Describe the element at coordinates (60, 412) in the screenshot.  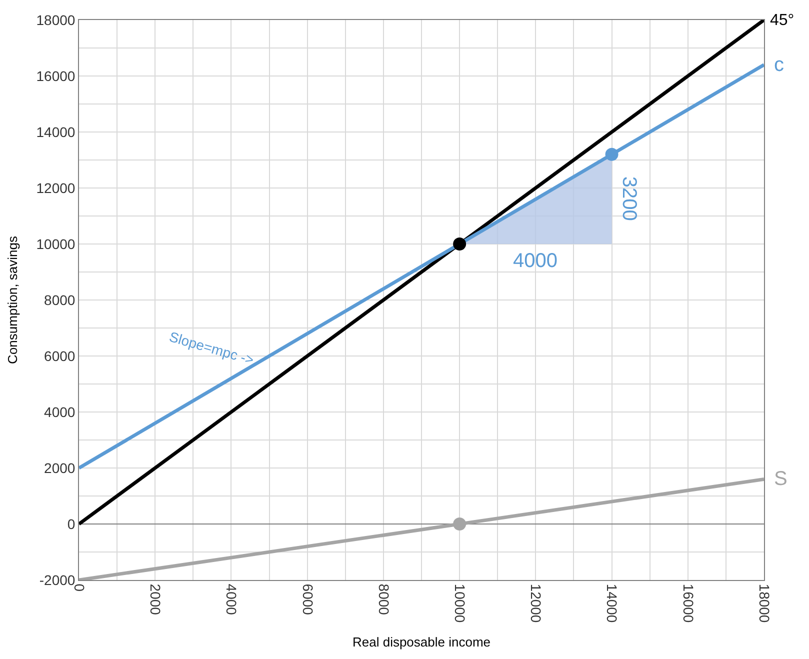
I see `y-tick-label: 4000` at that location.